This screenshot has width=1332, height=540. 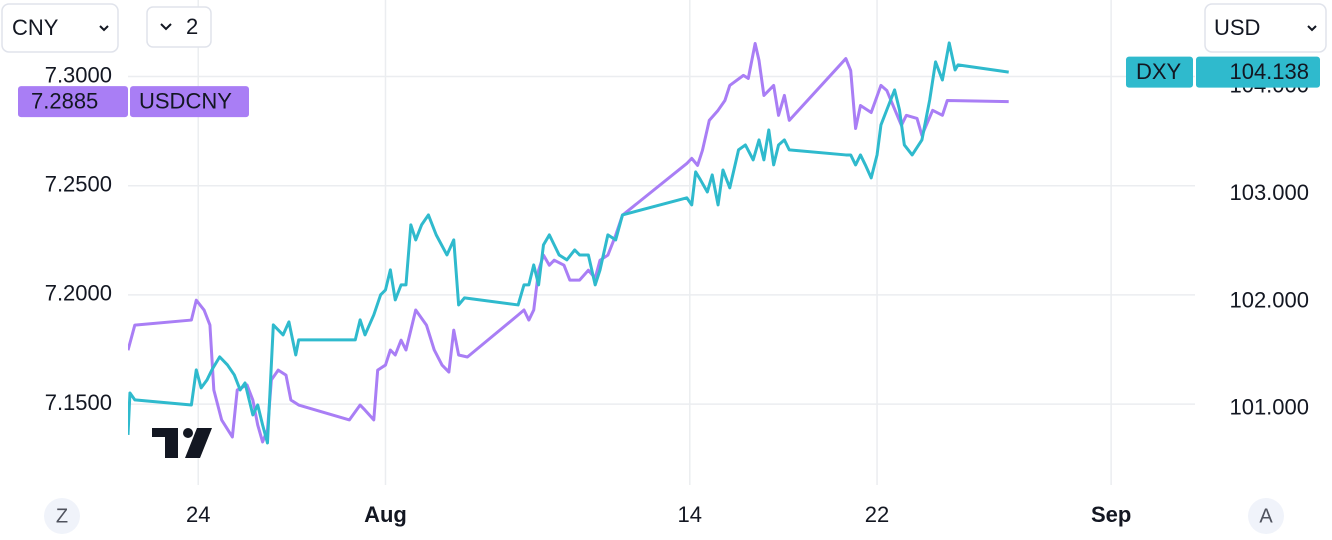 What do you see at coordinates (182, 443) in the screenshot?
I see `logo` at bounding box center [182, 443].